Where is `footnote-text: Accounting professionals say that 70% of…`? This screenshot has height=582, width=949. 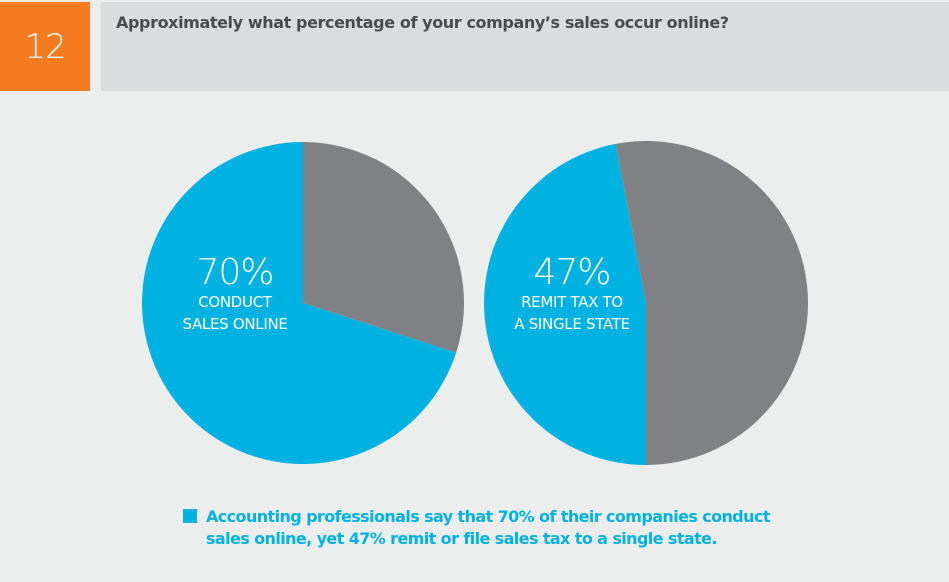 footnote-text: Accounting professionals say that 70% of… is located at coordinates (488, 527).